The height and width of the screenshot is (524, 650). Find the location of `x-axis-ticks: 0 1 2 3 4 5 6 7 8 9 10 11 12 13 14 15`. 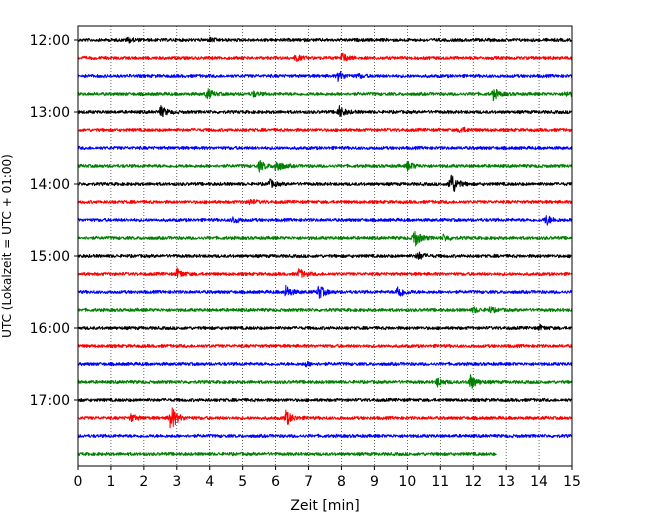

x-axis-ticks: 0 1 2 3 4 5 6 7 8 9 10 11 12 13 14 15 is located at coordinates (327, 478).